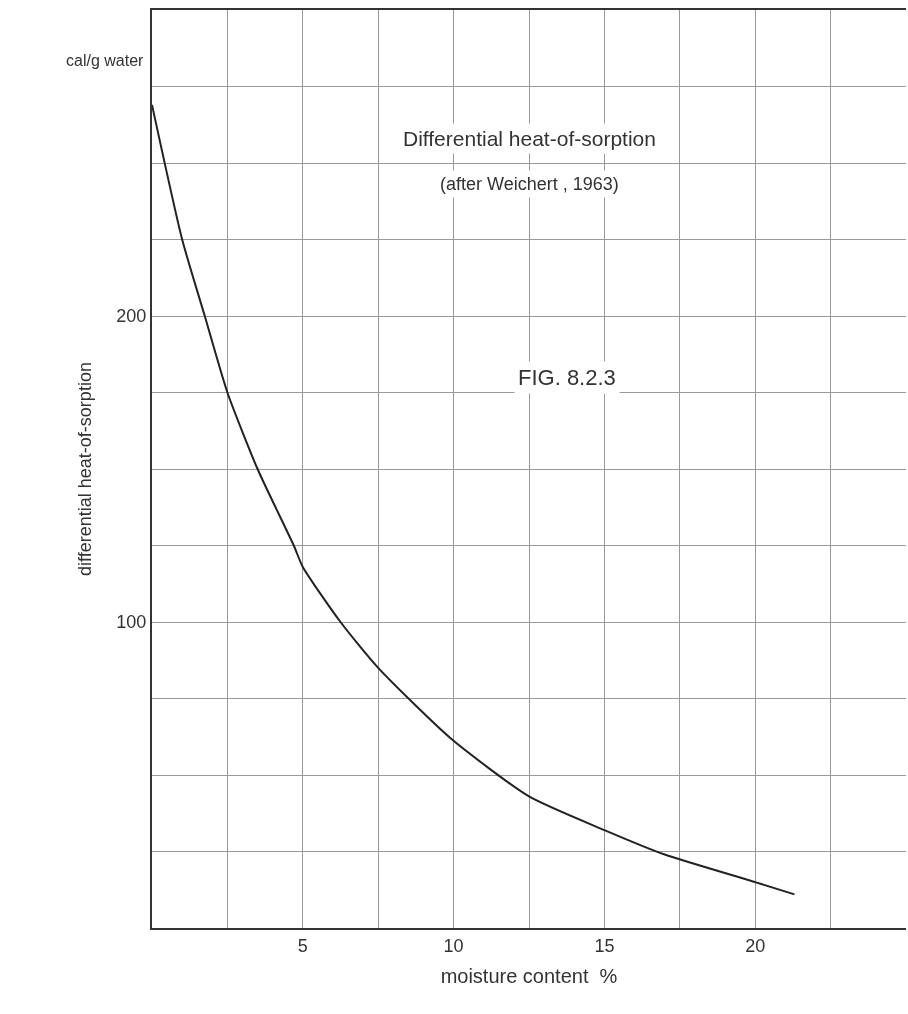 This screenshot has width=908, height=1014. Describe the element at coordinates (529, 184) in the screenshot. I see `annotation: (after Weichert , 1963)` at that location.